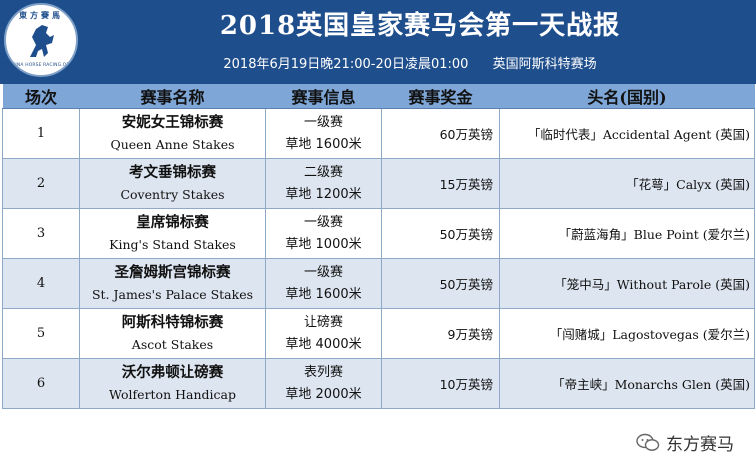  Describe the element at coordinates (323, 195) in the screenshot. I see `race-track: 草地 1200米` at that location.